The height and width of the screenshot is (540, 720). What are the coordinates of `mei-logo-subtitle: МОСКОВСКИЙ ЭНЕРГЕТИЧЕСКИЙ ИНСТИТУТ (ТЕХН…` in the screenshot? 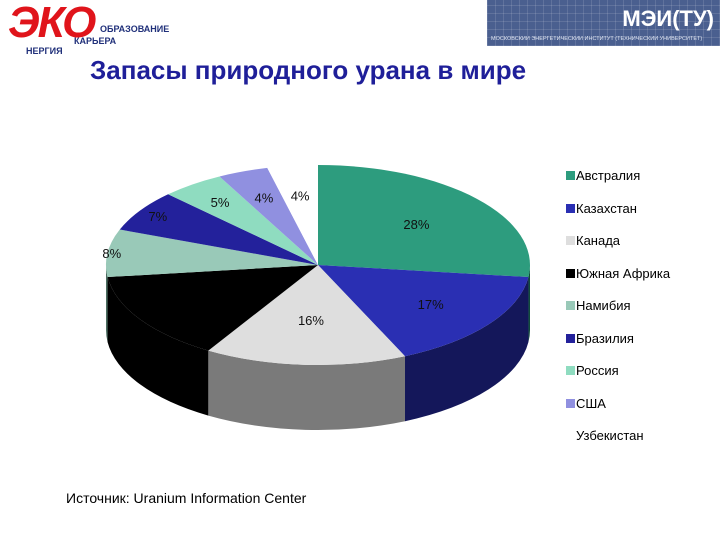 It's located at (597, 39).